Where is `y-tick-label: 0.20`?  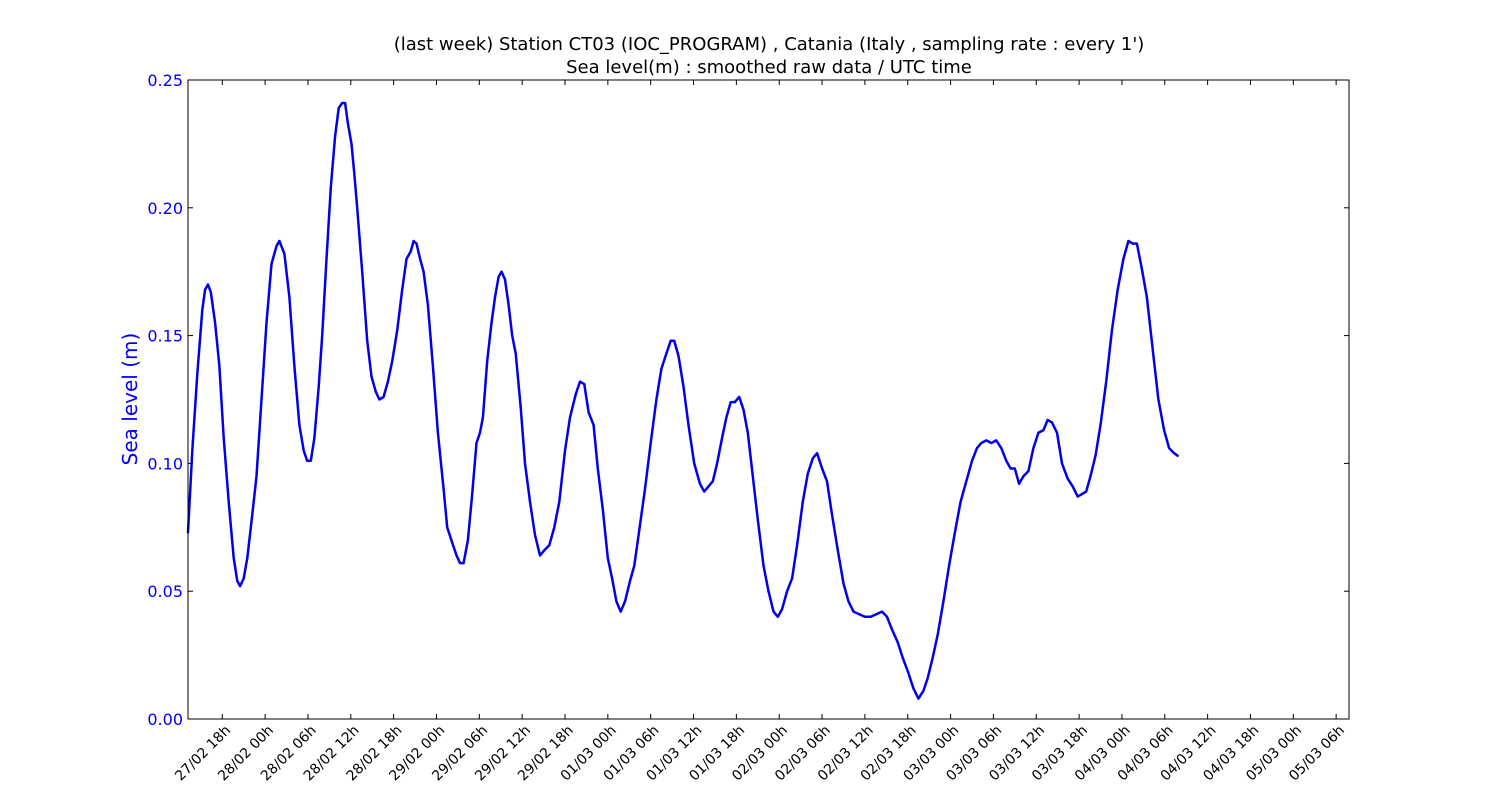
y-tick-label: 0.20 is located at coordinates (165, 208).